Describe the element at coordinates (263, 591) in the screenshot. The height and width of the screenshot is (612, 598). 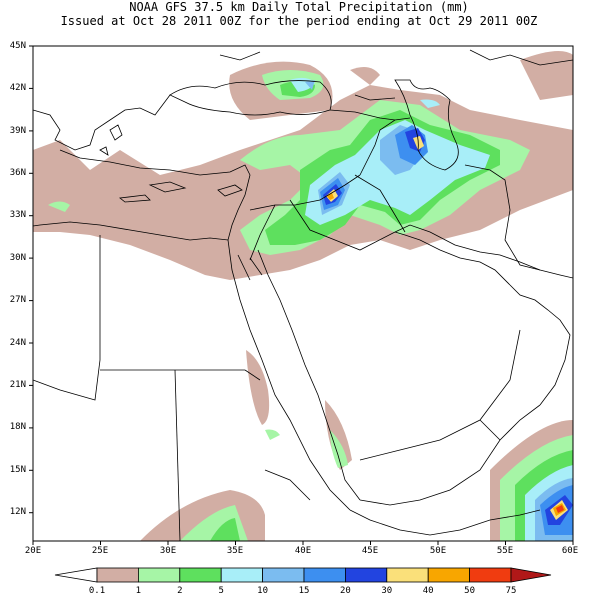
I see `colorbar-label: 10` at that location.